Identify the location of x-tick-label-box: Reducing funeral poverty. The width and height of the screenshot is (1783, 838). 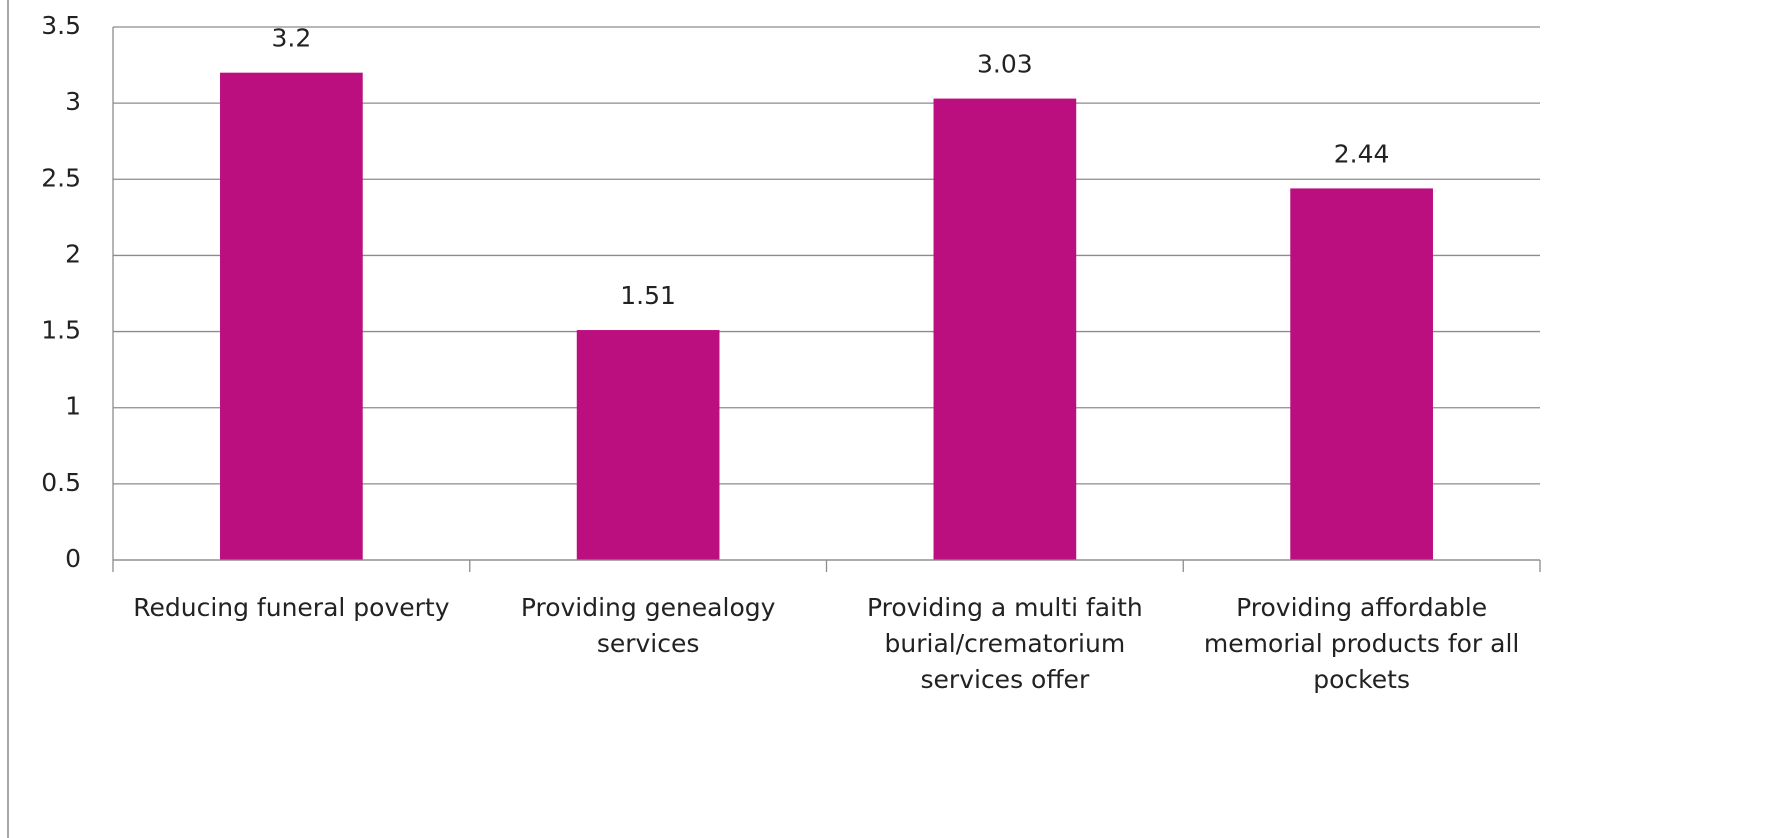
(291, 607).